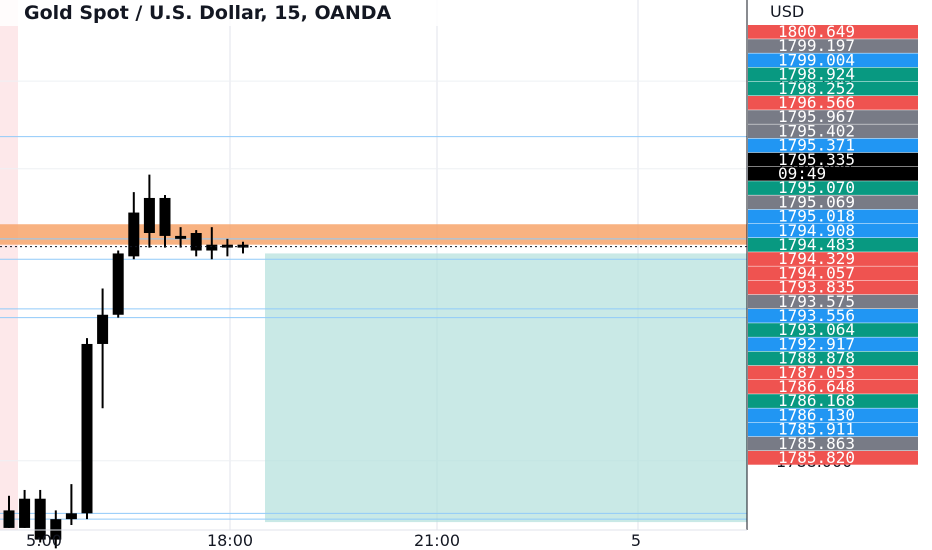 The height and width of the screenshot is (550, 932). Describe the element at coordinates (816, 74) in the screenshot. I see `price-tag-label-3: 1798.924` at that location.